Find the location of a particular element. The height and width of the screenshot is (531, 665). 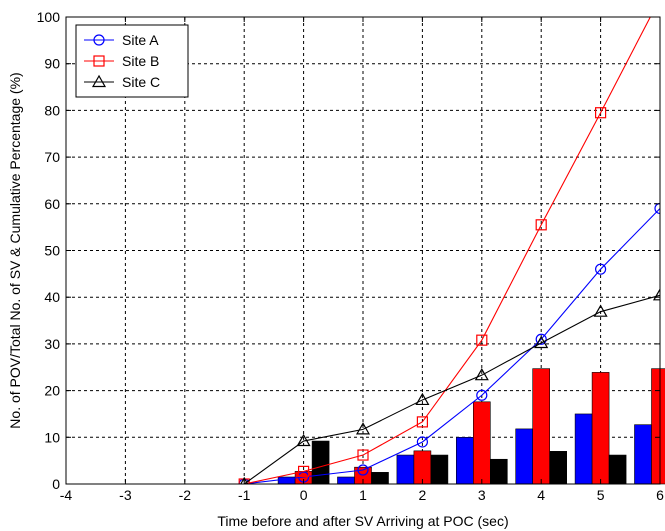

x-tick-label: -4 is located at coordinates (66, 495).